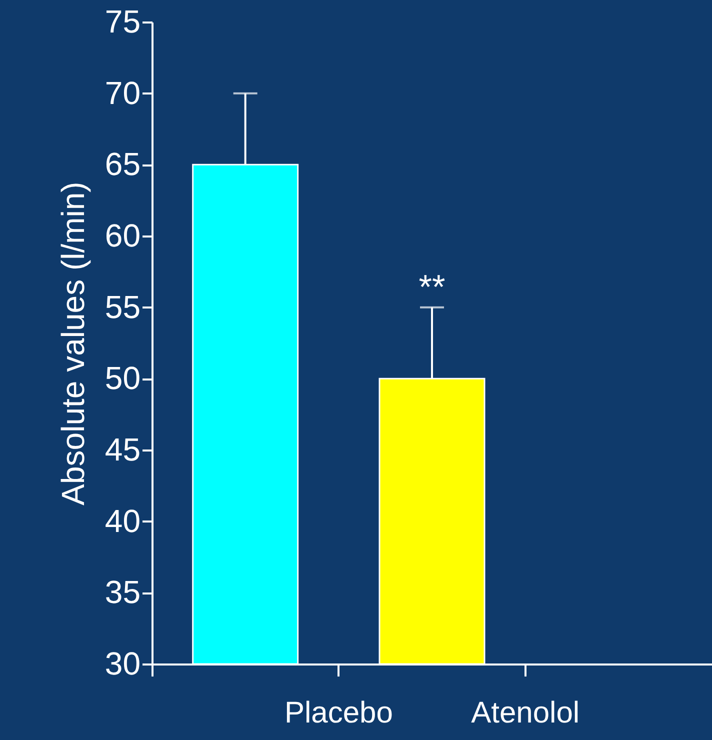  I want to click on y-tick-label: 35, so click(122, 592).